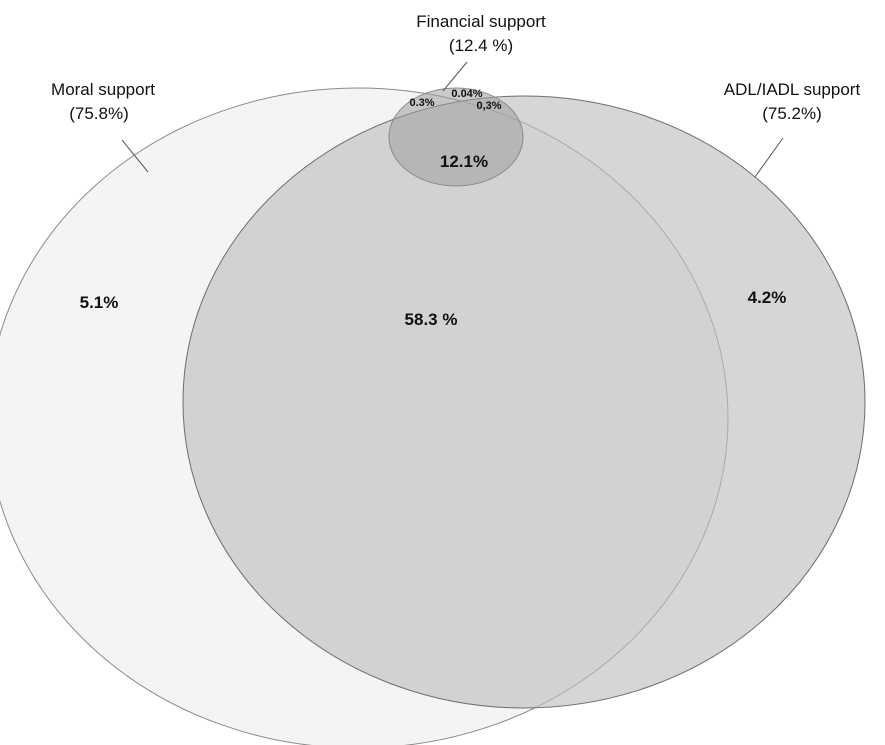  I want to click on adl-iadl-support-share: (75.2%), so click(792, 113).